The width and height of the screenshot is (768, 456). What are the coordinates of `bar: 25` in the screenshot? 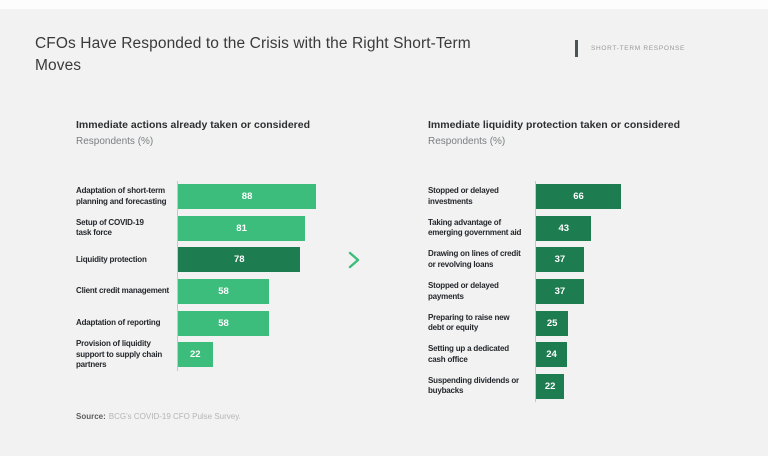 It's located at (552, 323).